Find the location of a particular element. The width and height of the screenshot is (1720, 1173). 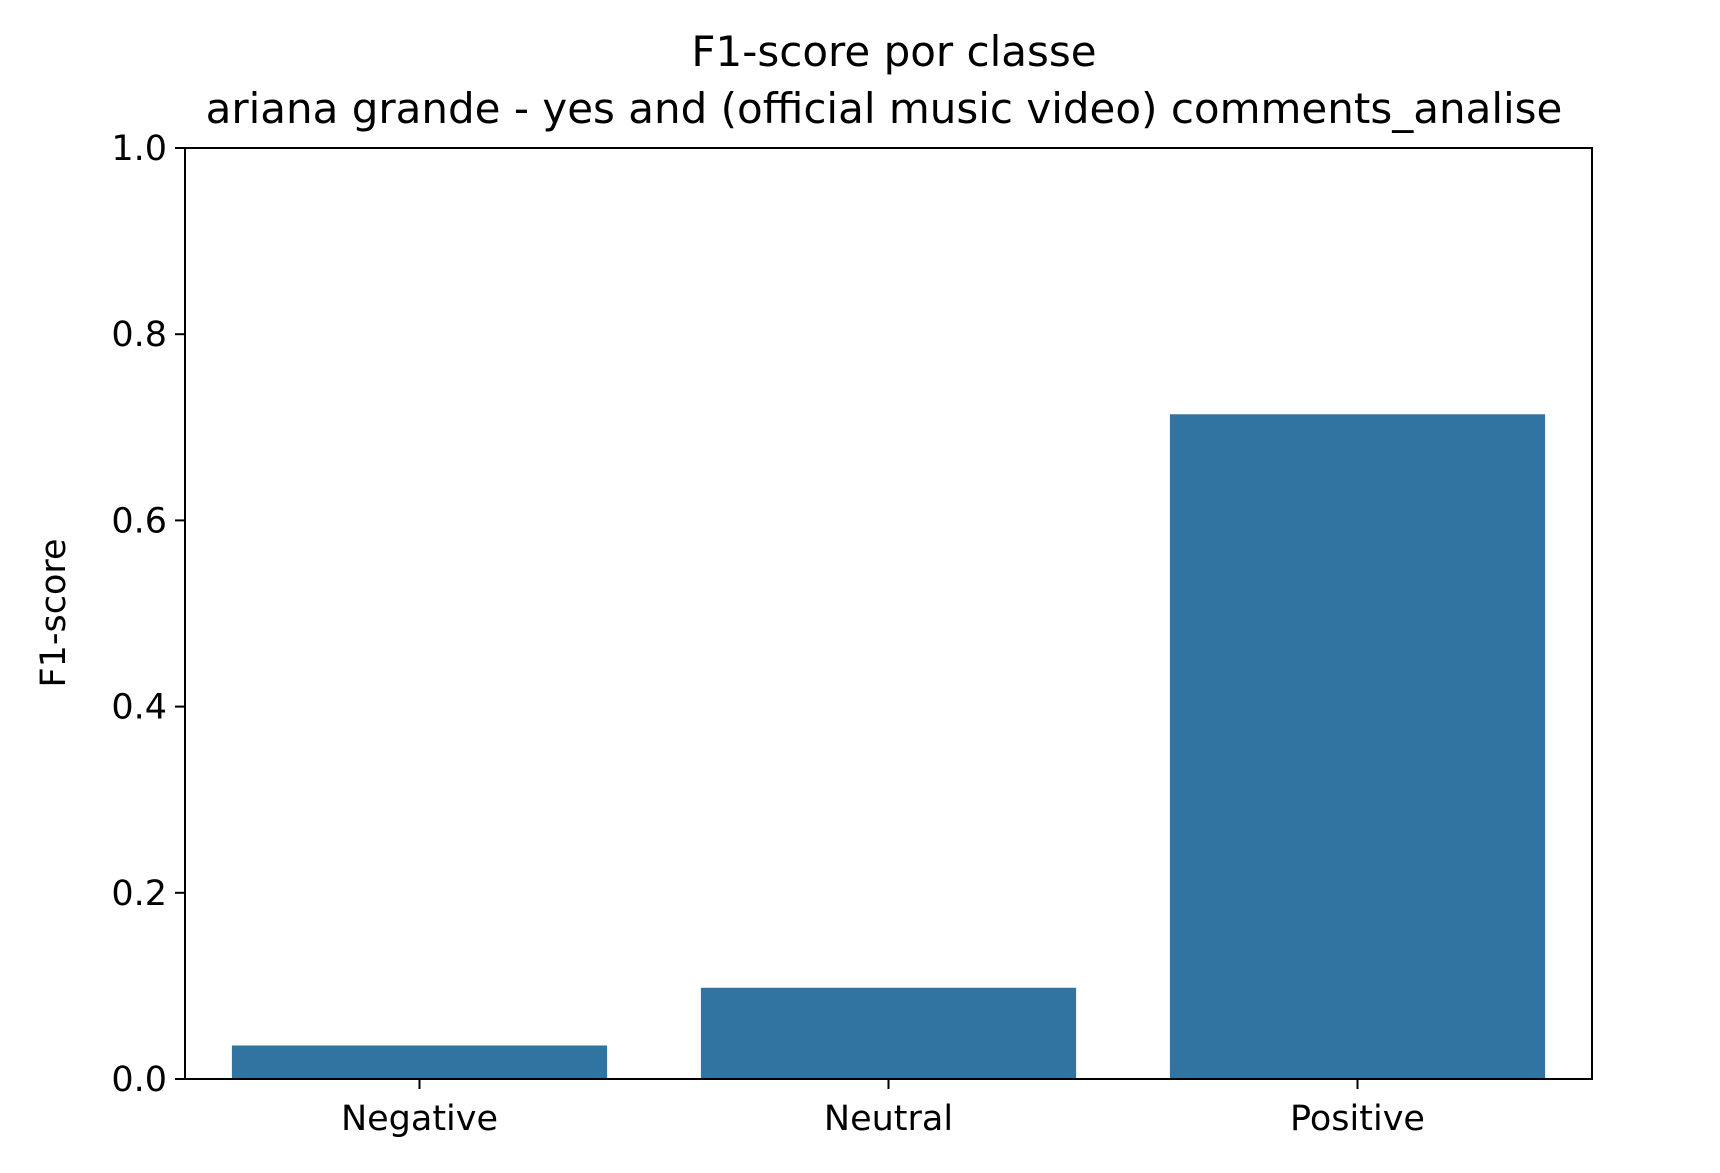

x-tick-label: Neutral is located at coordinates (888, 1119).